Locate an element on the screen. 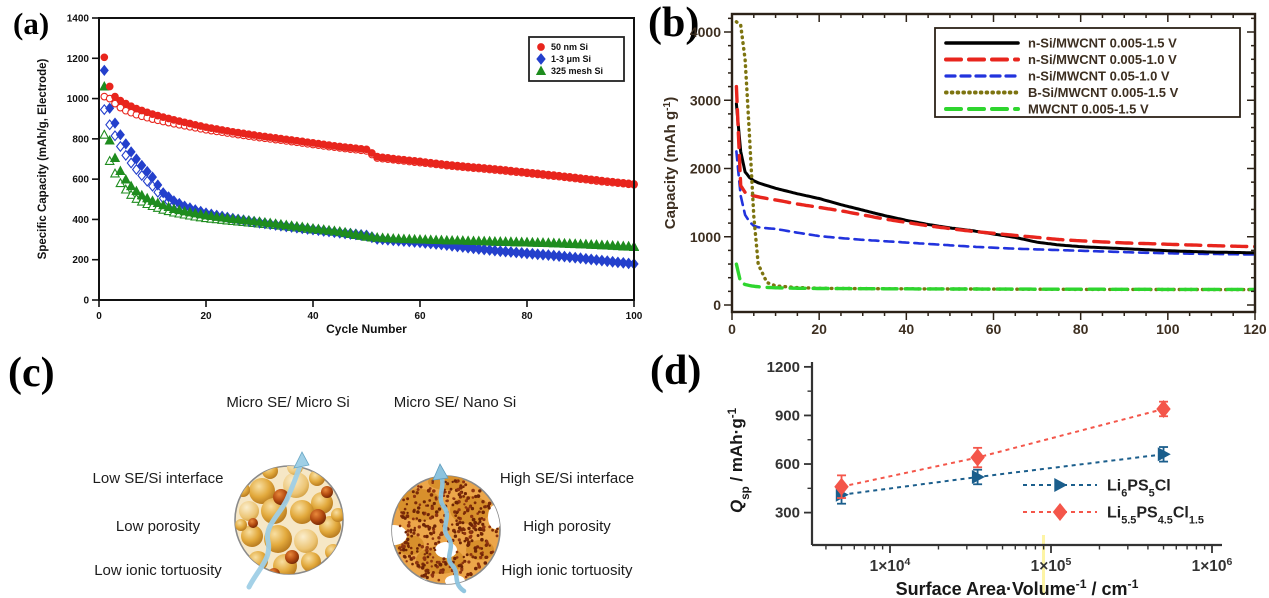  diagram-label-high-tortuosity: High ionic tortuosity is located at coordinates (567, 570).